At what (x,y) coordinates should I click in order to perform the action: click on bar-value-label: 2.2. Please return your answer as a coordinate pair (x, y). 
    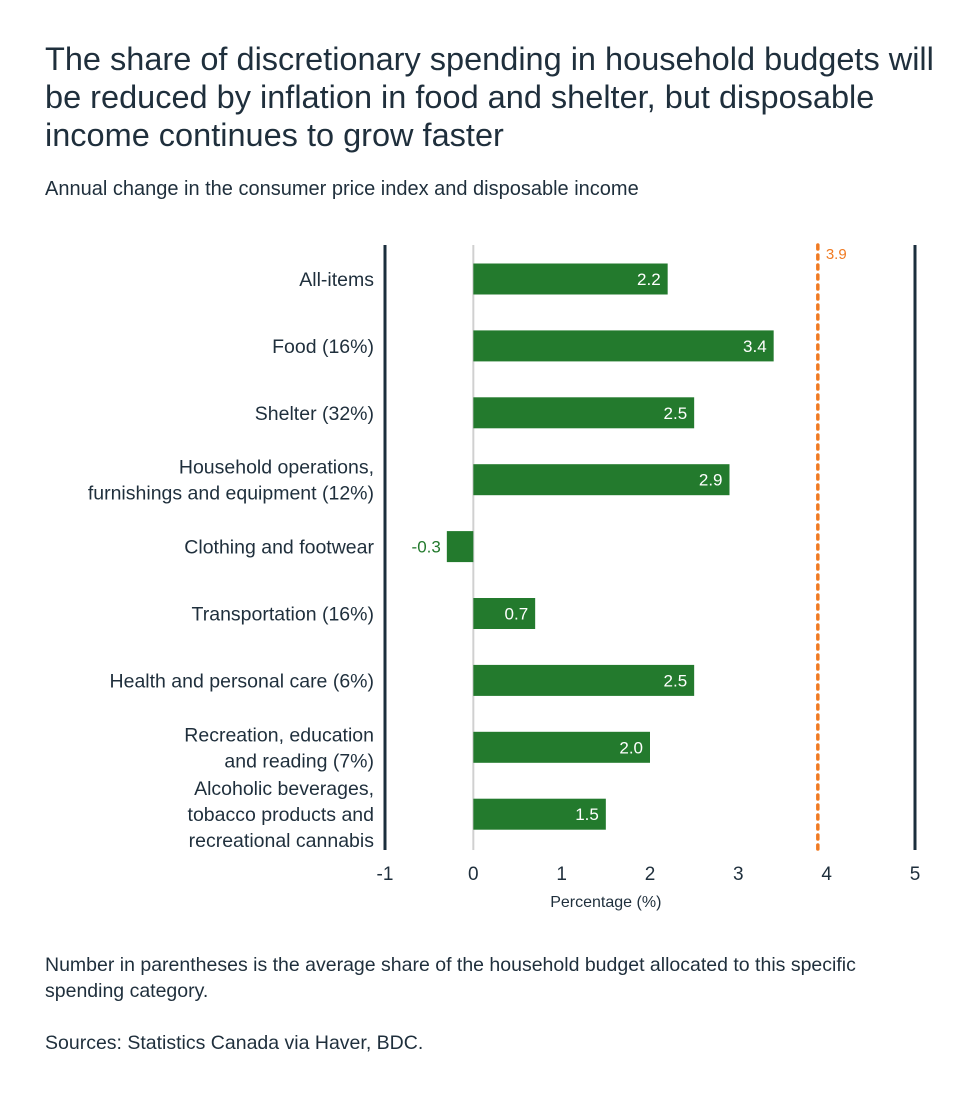
    Looking at the image, I should click on (649, 279).